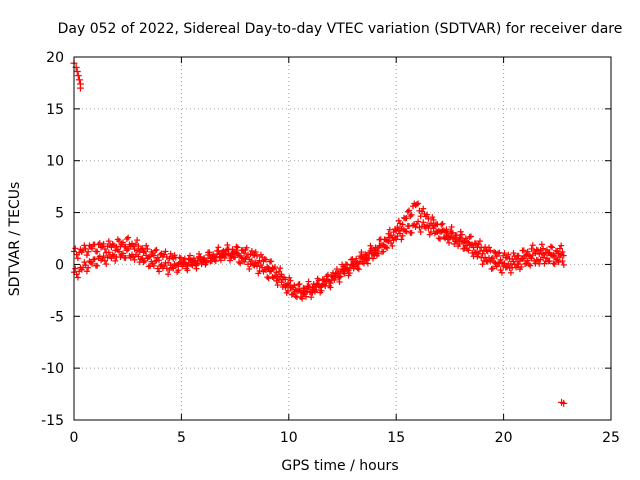 The width and height of the screenshot is (640, 480). What do you see at coordinates (59, 265) in the screenshot?
I see `y-tick-label: 0` at bounding box center [59, 265].